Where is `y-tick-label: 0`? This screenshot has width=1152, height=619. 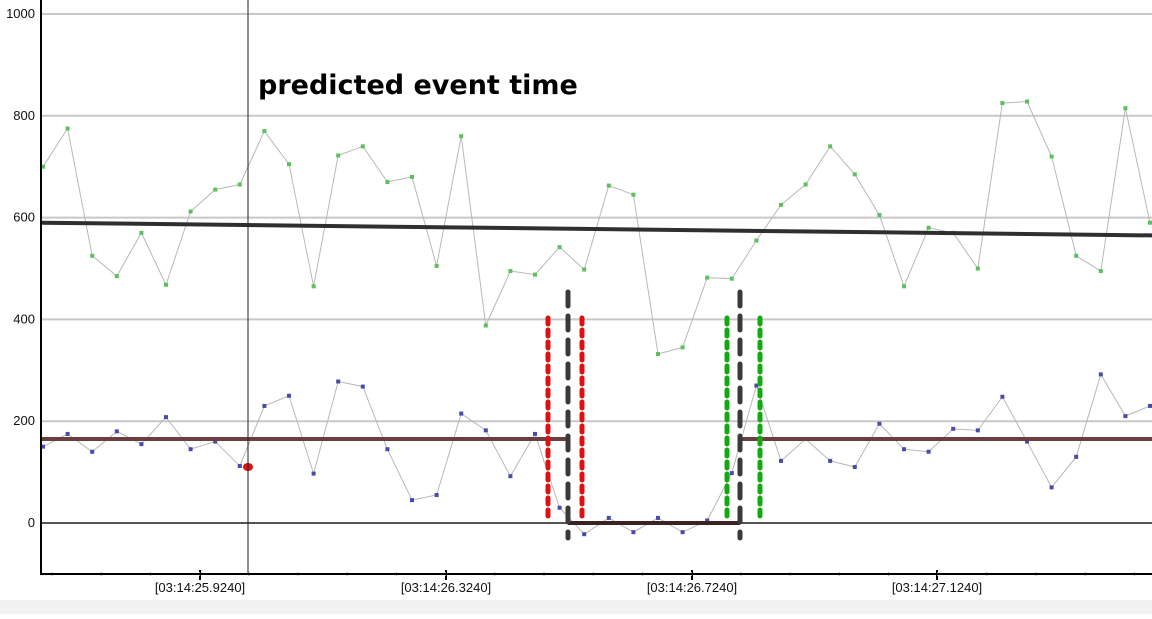 y-tick-label: 0 is located at coordinates (31, 522).